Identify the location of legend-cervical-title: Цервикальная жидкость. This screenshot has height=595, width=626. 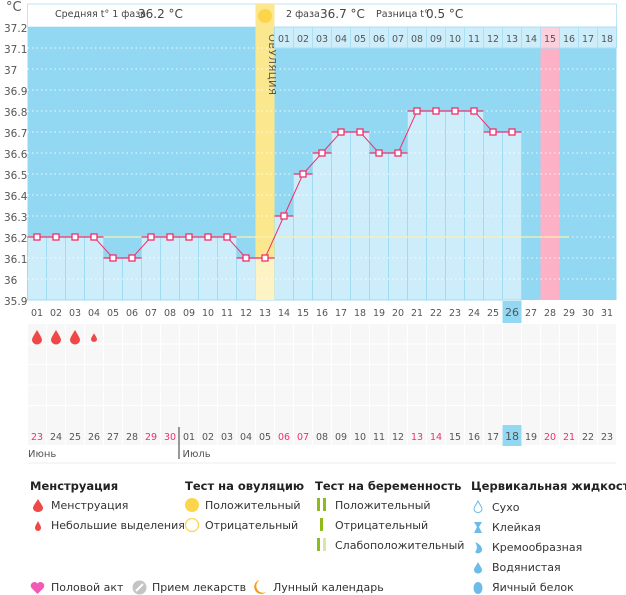
(548, 486).